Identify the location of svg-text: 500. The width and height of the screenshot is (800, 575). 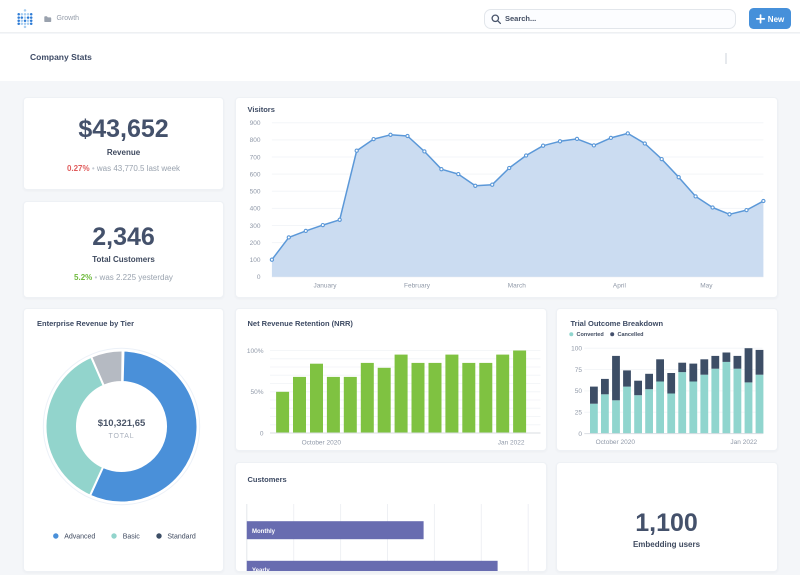
(254, 192).